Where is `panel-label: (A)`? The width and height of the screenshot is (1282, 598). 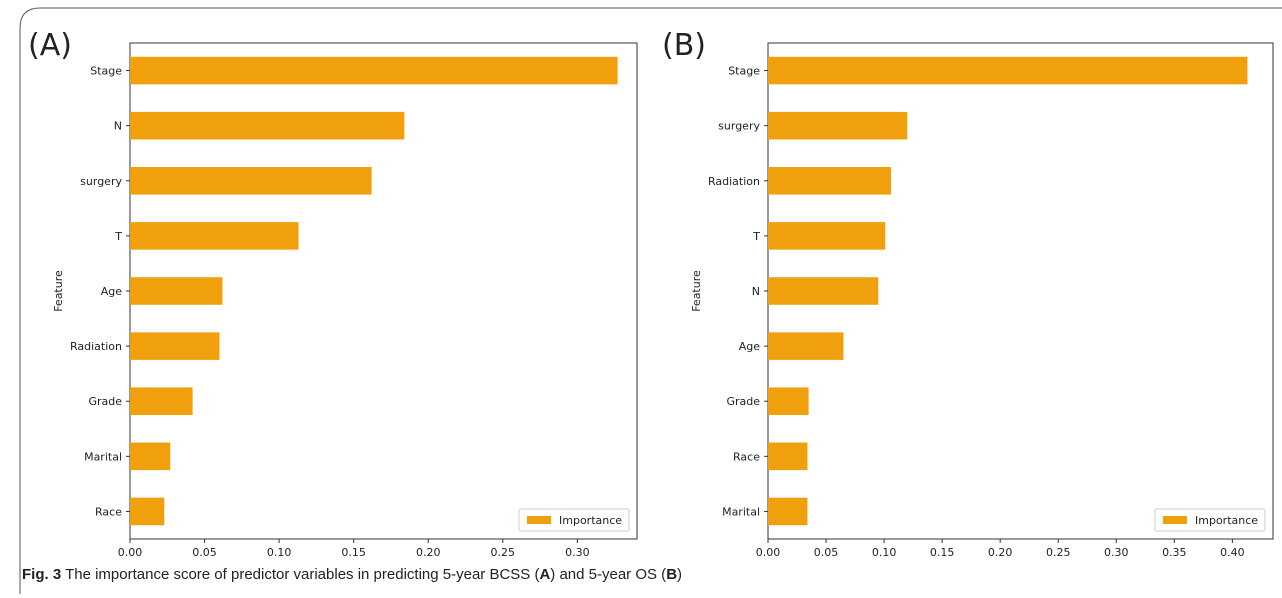
panel-label: (A) is located at coordinates (50, 45).